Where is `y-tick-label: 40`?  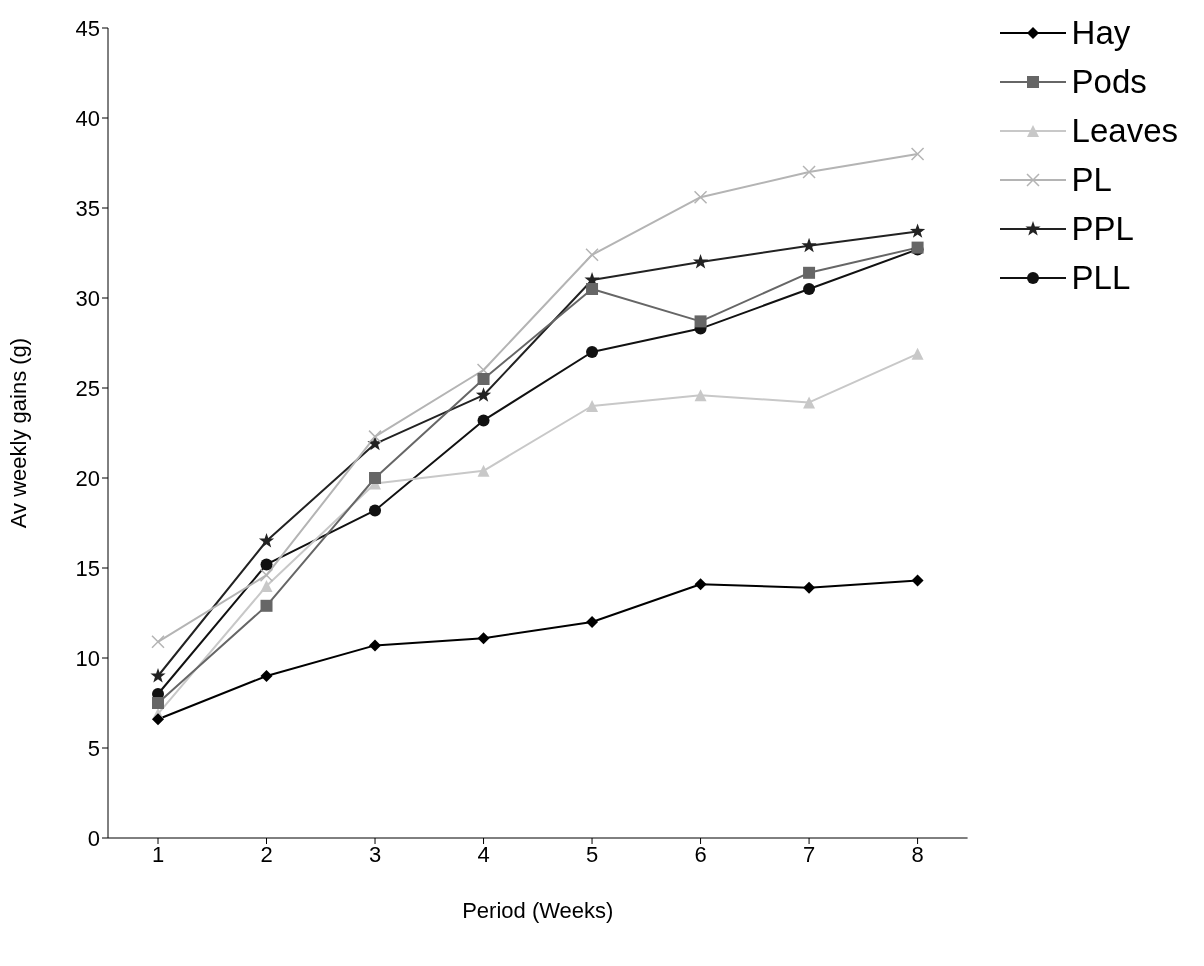
y-tick-label: 40 is located at coordinates (87, 118).